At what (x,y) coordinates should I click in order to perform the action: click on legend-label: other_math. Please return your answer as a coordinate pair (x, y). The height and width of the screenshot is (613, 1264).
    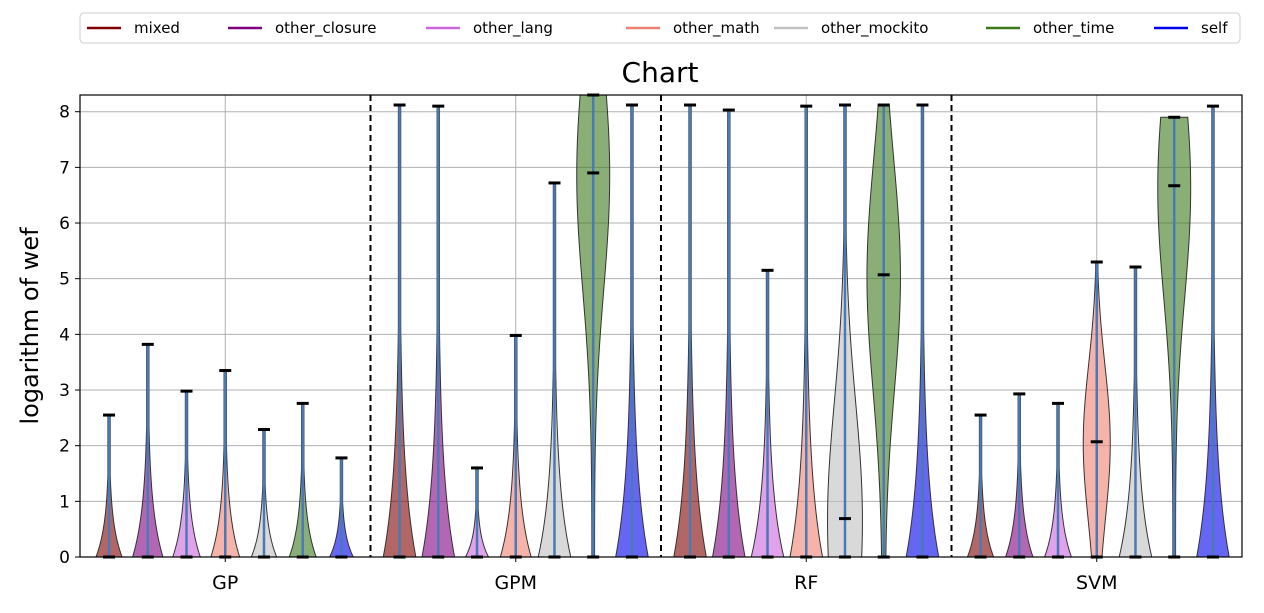
    Looking at the image, I should click on (716, 28).